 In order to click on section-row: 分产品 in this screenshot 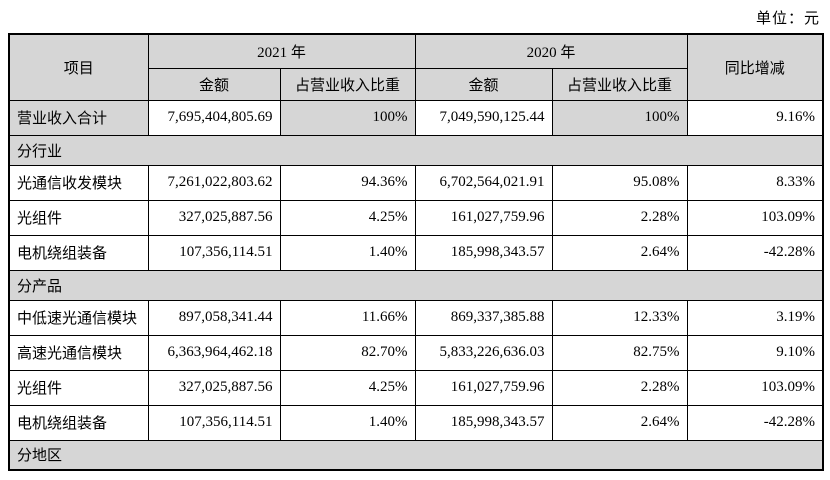, I will do `click(416, 285)`.